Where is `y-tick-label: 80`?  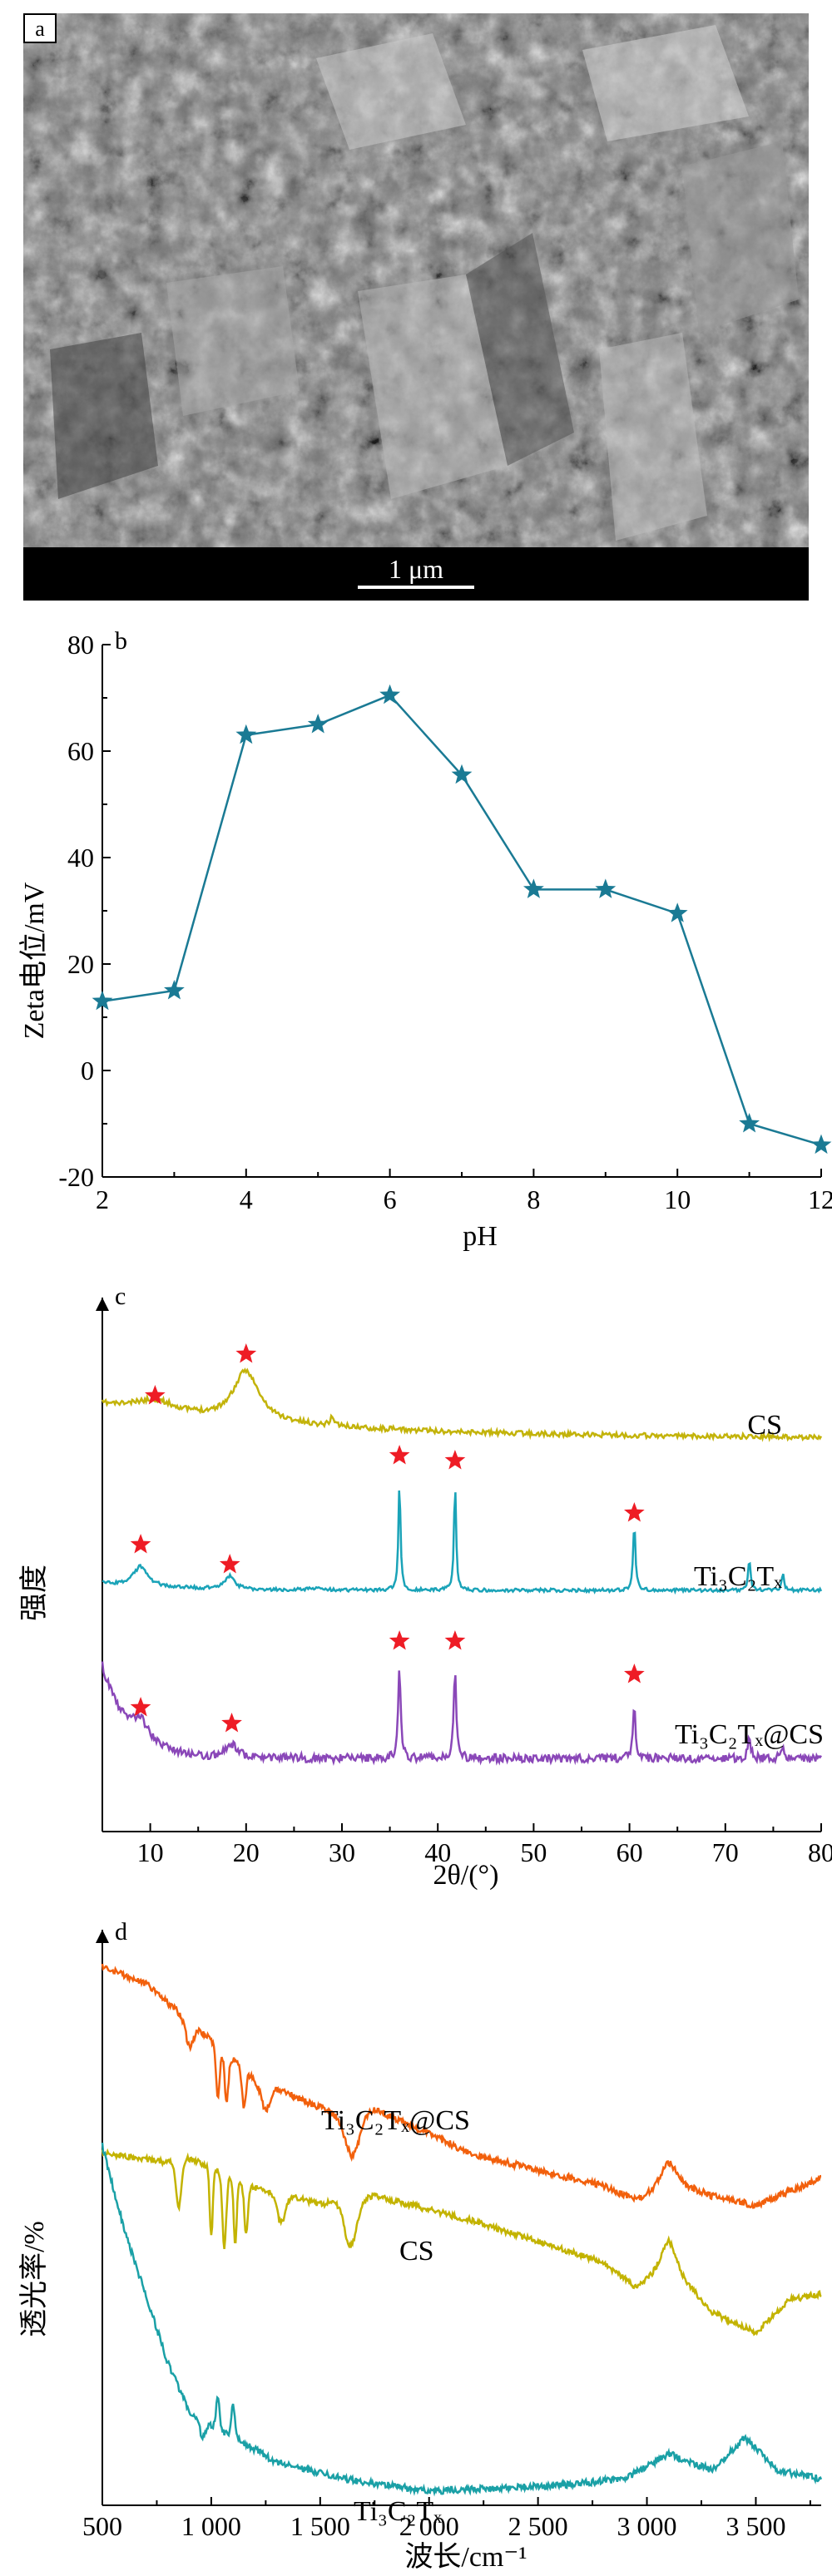 y-tick-label: 80 is located at coordinates (80, 645).